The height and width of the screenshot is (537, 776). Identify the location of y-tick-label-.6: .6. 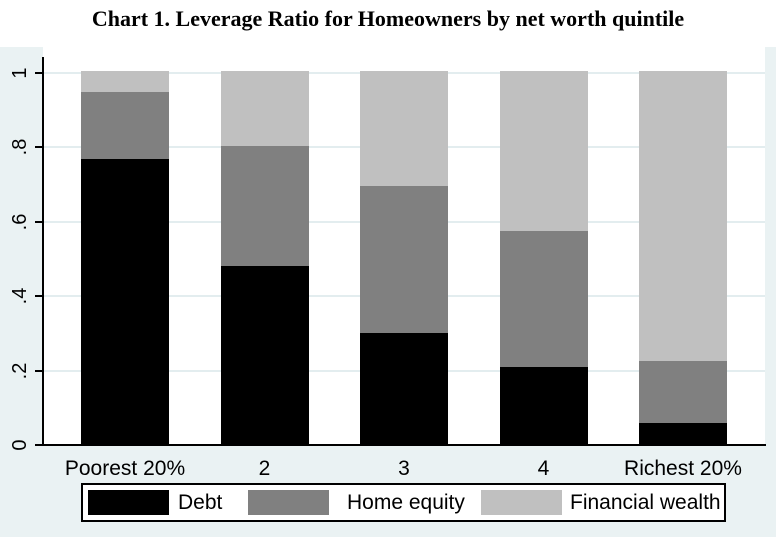
(19, 222).